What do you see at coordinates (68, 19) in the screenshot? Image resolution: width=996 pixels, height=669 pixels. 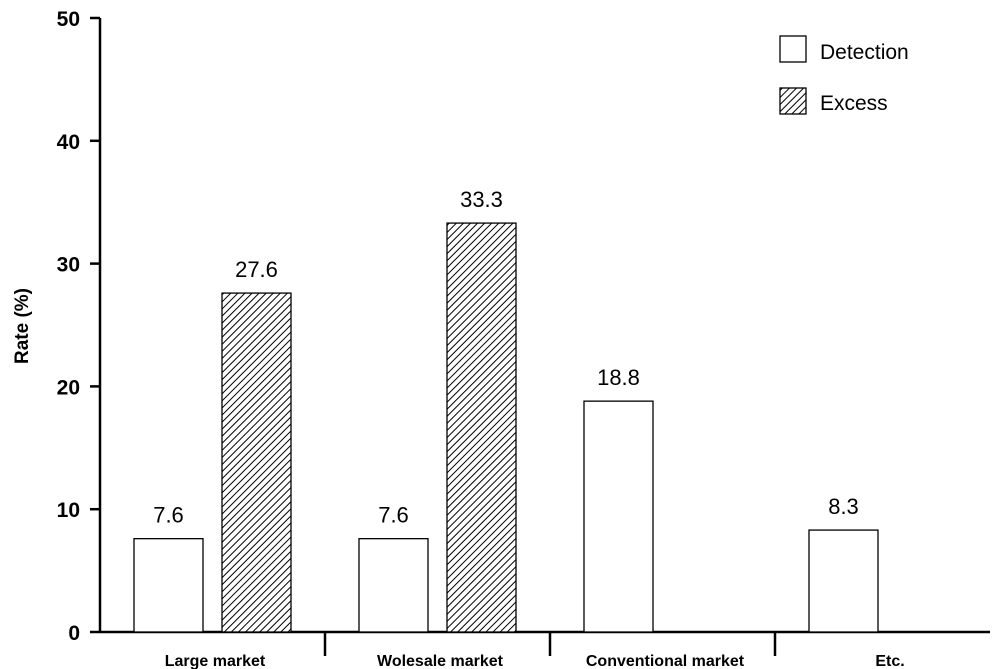 I see `y-tick-label: 50` at bounding box center [68, 19].